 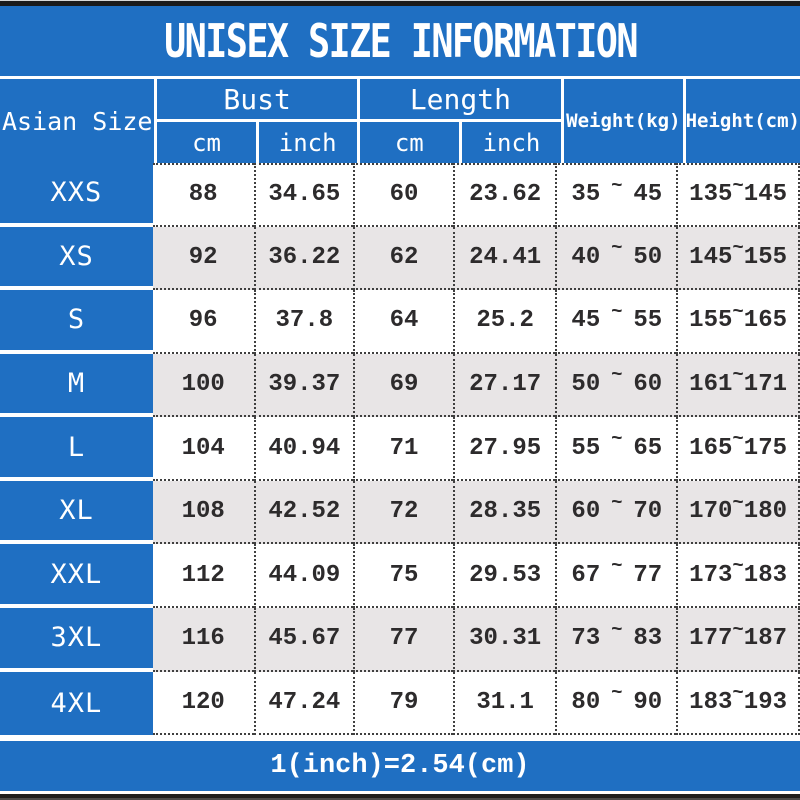 What do you see at coordinates (648, 448) in the screenshot?
I see `weight-max: 65` at bounding box center [648, 448].